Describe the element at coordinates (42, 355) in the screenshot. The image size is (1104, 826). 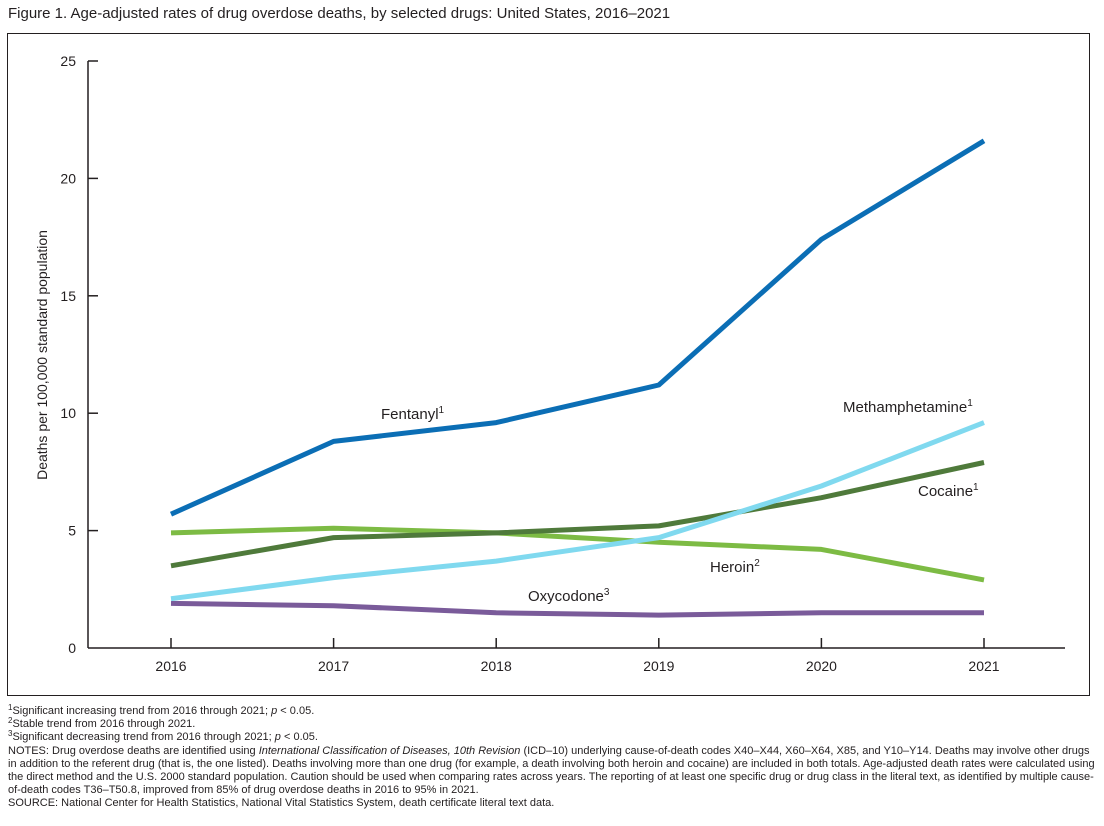
I see `y-axis-label: Deaths per 100,000 standard population` at that location.